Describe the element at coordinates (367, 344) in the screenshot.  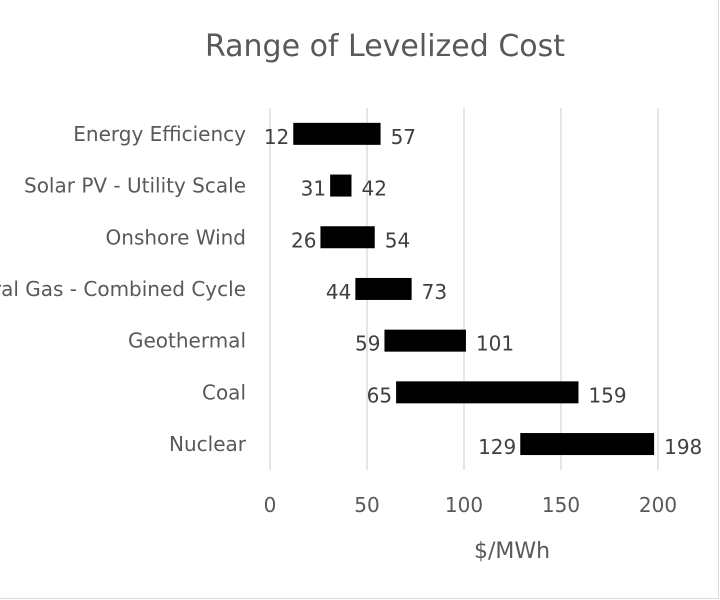
I see `low-value-label: 59` at that location.